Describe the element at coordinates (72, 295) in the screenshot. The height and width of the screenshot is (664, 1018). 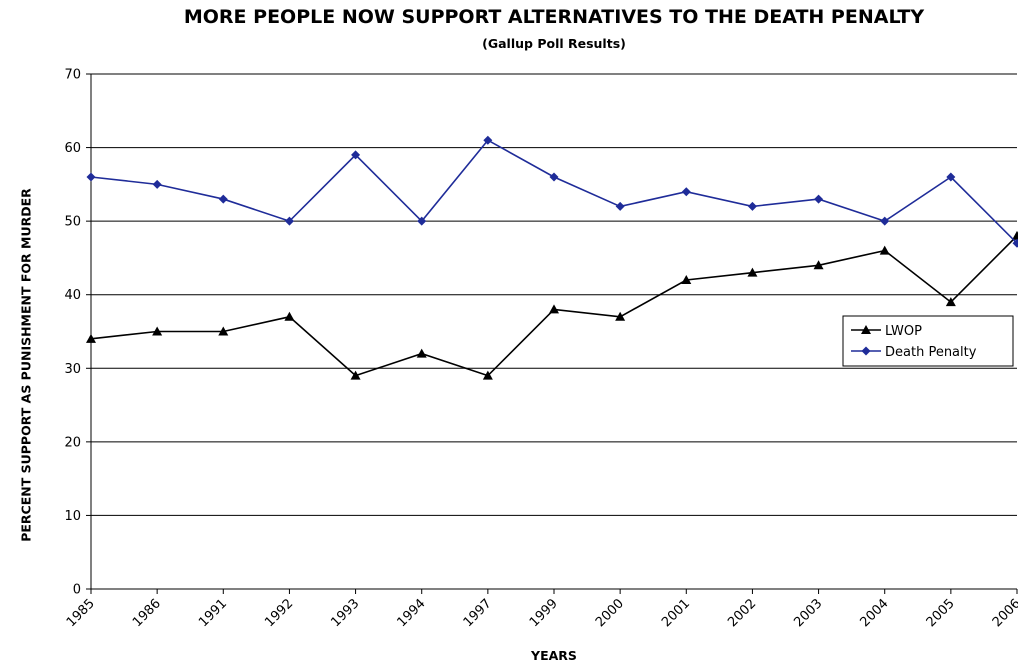
I see `y-tick-label: 40` at that location.